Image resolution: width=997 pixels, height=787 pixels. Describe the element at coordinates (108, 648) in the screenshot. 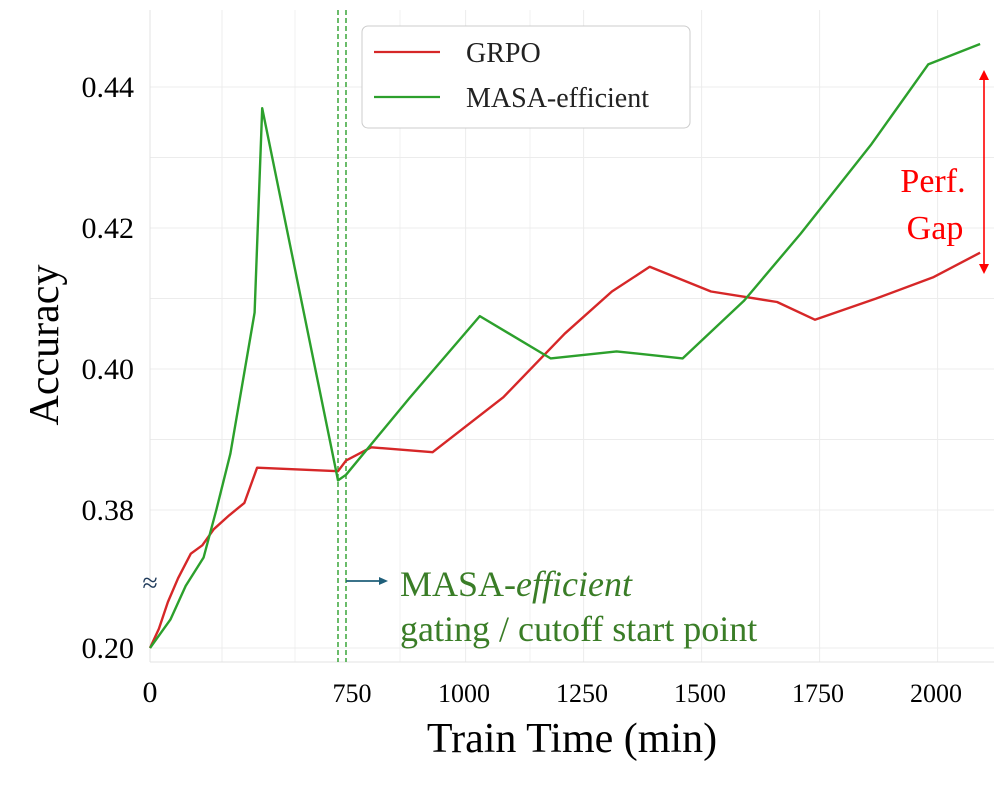

I see `y-tick-label: 0.20` at that location.